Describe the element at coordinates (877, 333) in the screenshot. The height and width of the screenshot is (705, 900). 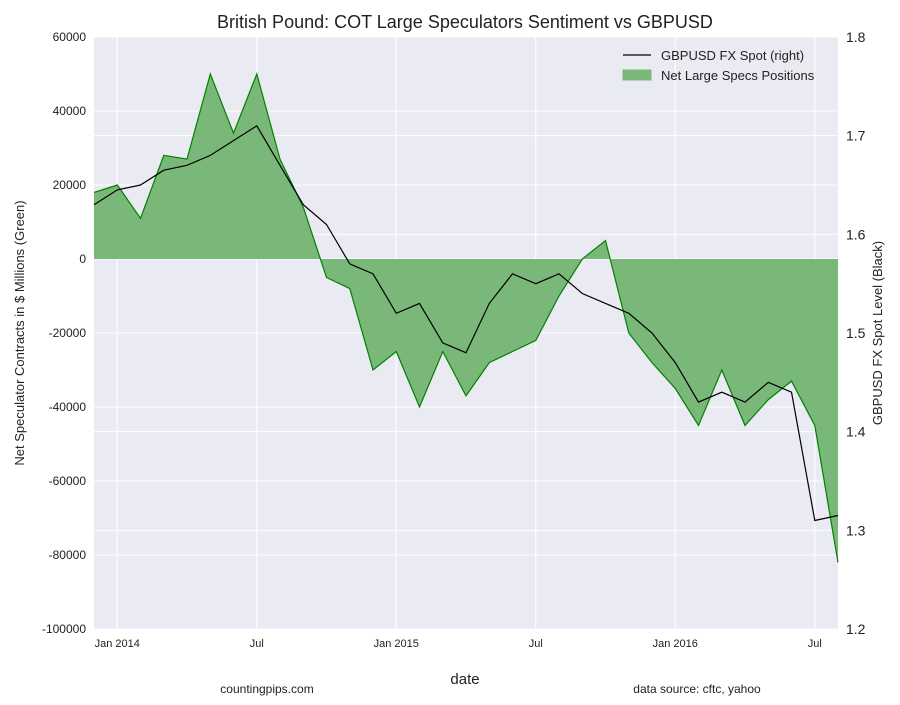
I see `y2-axis-label: GBPUSD FX Spot Level (Black)` at that location.